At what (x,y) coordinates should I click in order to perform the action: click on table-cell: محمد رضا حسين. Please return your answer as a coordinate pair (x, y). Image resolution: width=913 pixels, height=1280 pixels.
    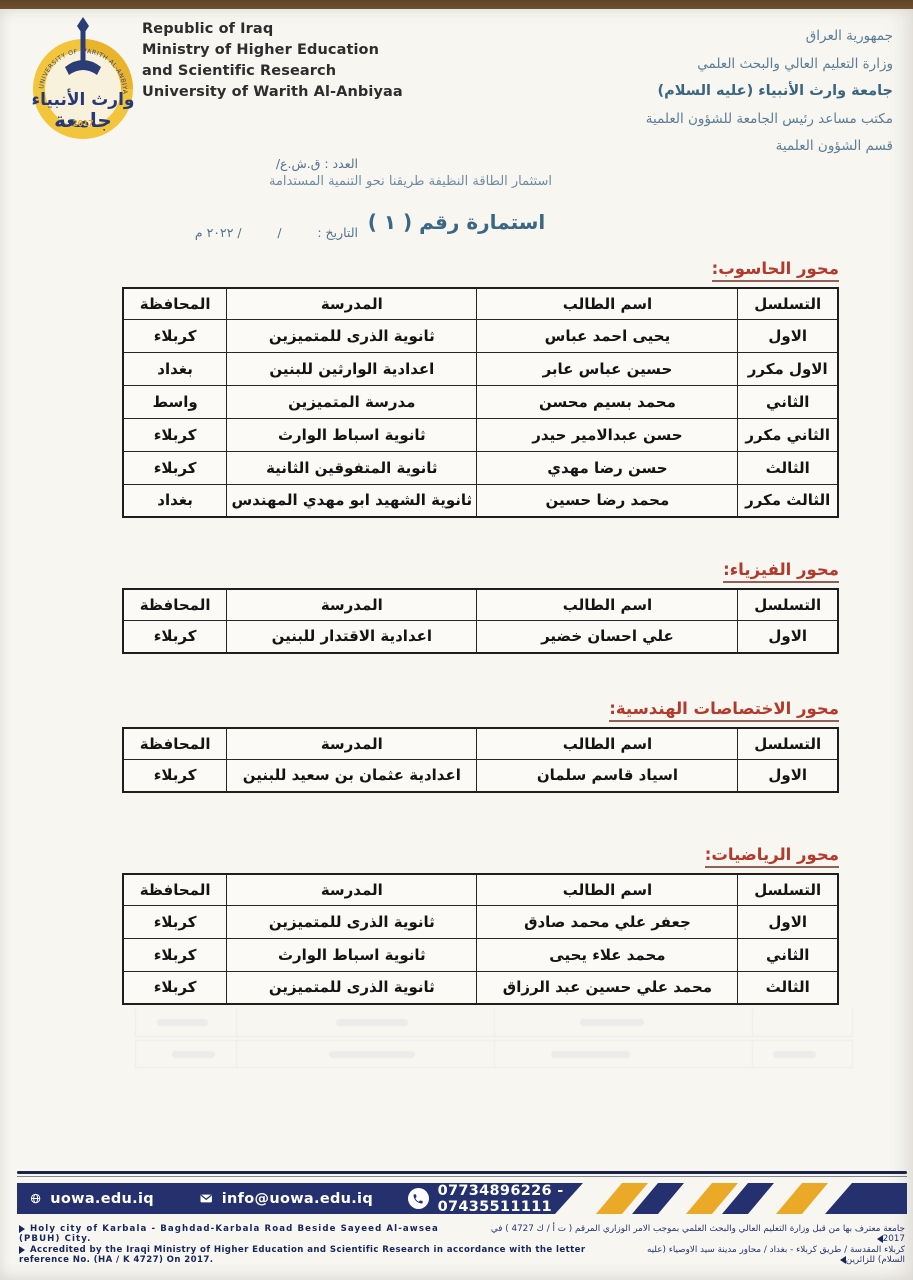
    Looking at the image, I should click on (607, 500).